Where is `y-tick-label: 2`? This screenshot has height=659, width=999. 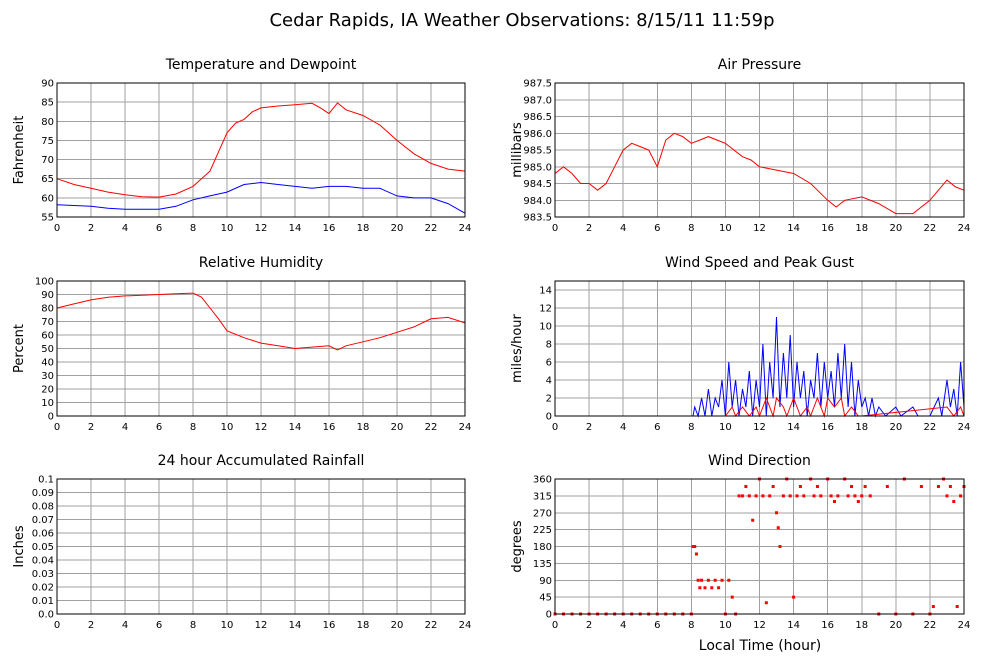 y-tick-label: 2 is located at coordinates (549, 399).